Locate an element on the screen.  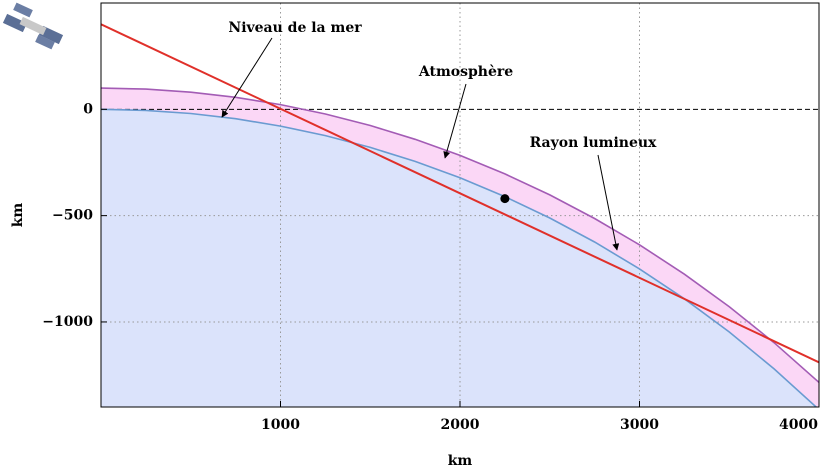
y-tick-label: −500 is located at coordinates (72, 216).